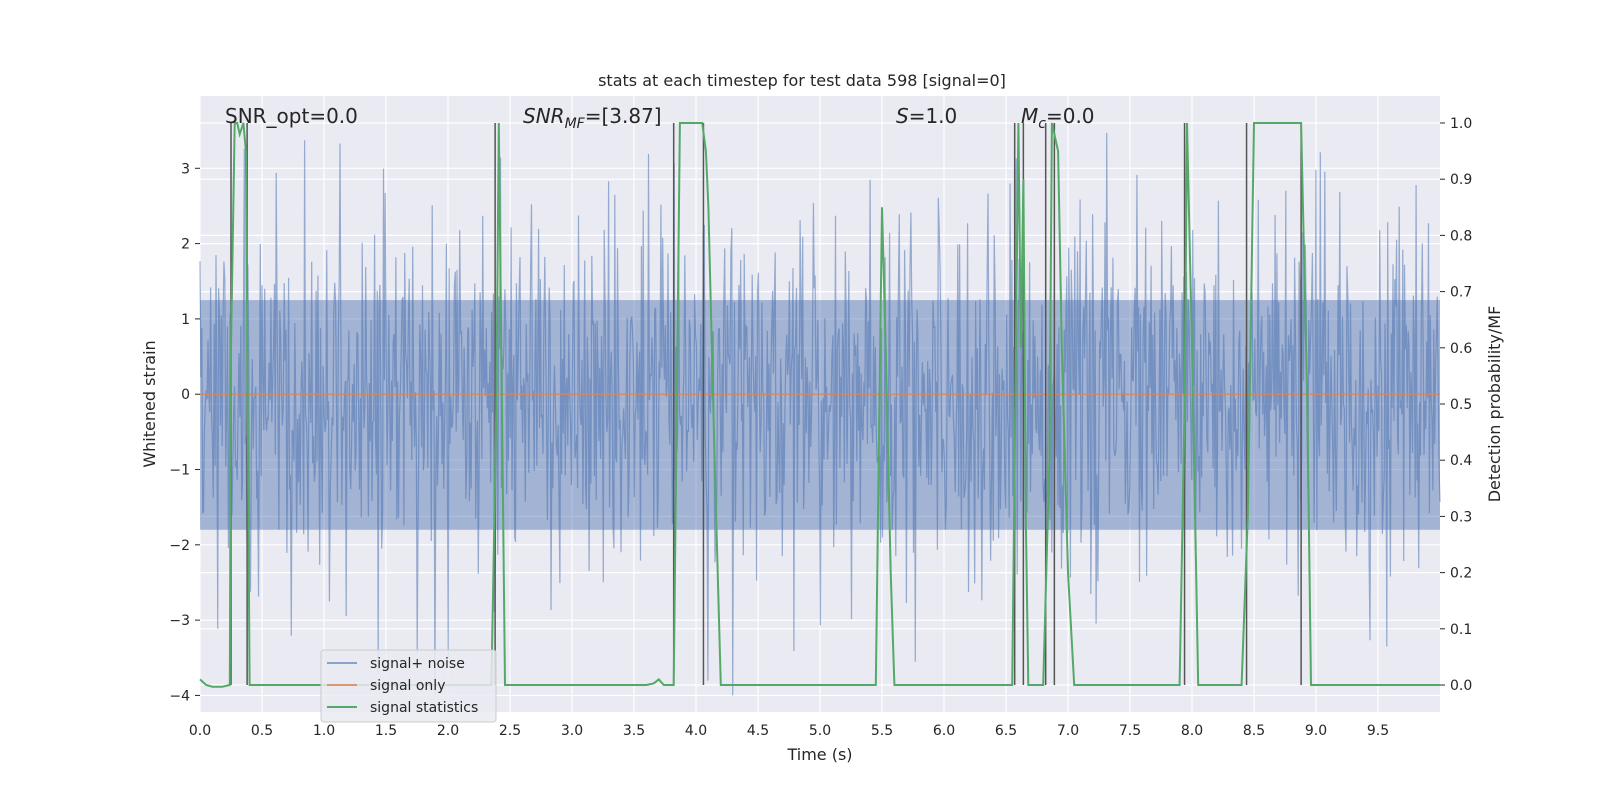 This screenshot has width=1600, height=800. I want to click on annotation-snr-mf-sub: MF, so click(575, 124).